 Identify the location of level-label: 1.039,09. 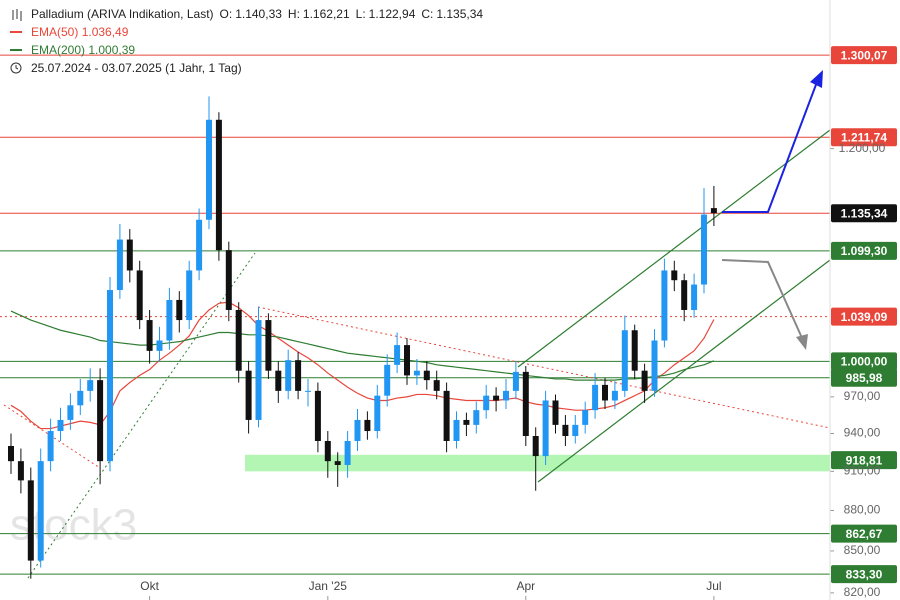
(864, 317).